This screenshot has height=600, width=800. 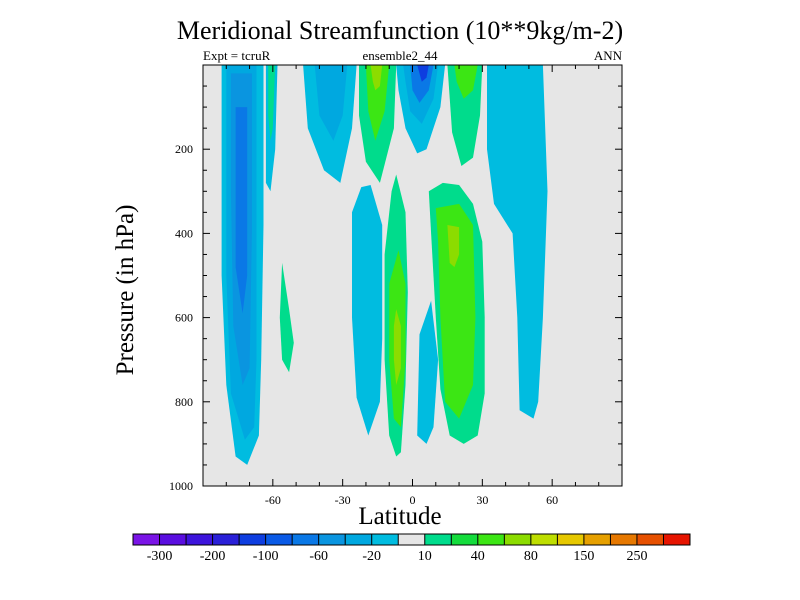 What do you see at coordinates (266, 556) in the screenshot?
I see `colorbar-label: -100` at bounding box center [266, 556].